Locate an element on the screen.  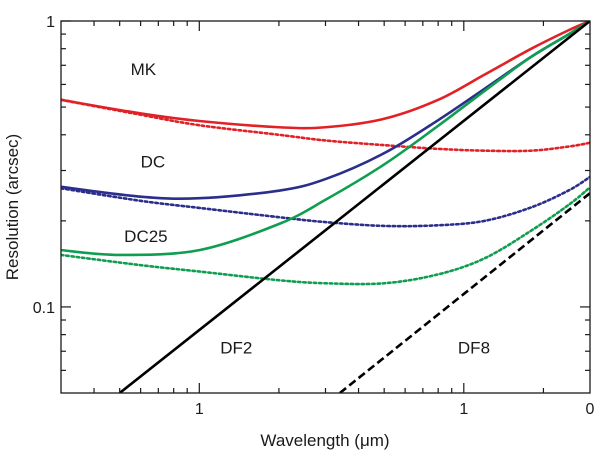
series-label-dc25: DC25 is located at coordinates (145, 236).